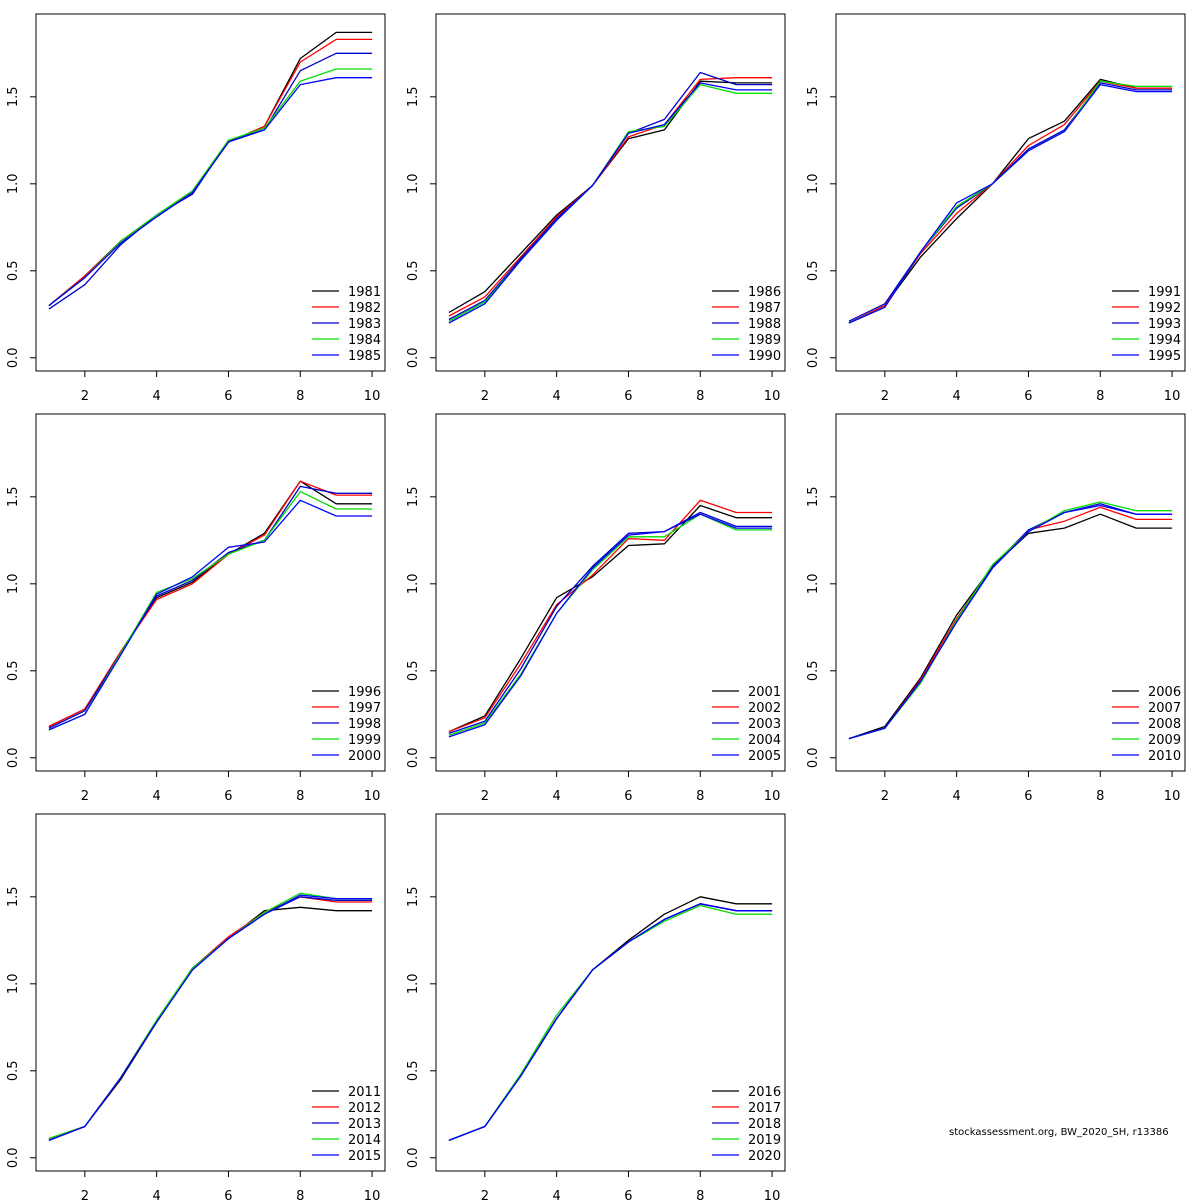  Describe the element at coordinates (1164, 724) in the screenshot. I see `legend-label: 2008` at that location.